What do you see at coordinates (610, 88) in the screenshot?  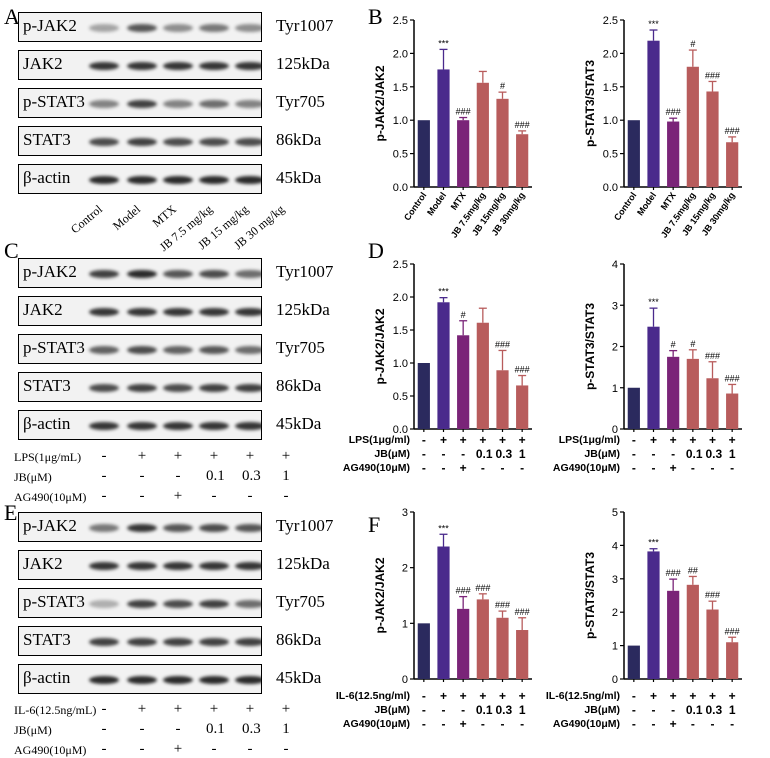 I see `y-tick-label: 1.5` at bounding box center [610, 88].